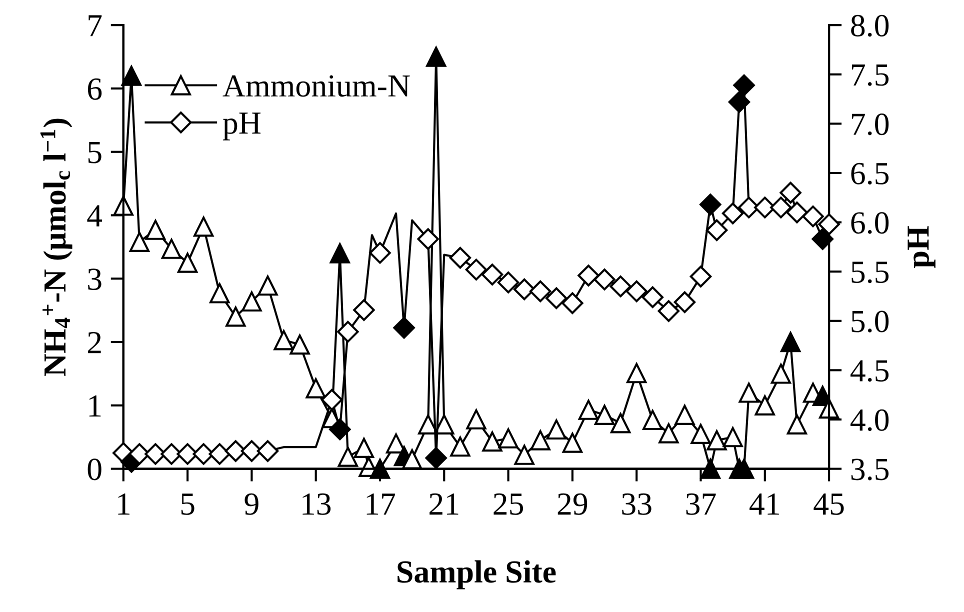 The width and height of the screenshot is (964, 612). I want to click on y2-tick-label: 7.5, so click(870, 75).